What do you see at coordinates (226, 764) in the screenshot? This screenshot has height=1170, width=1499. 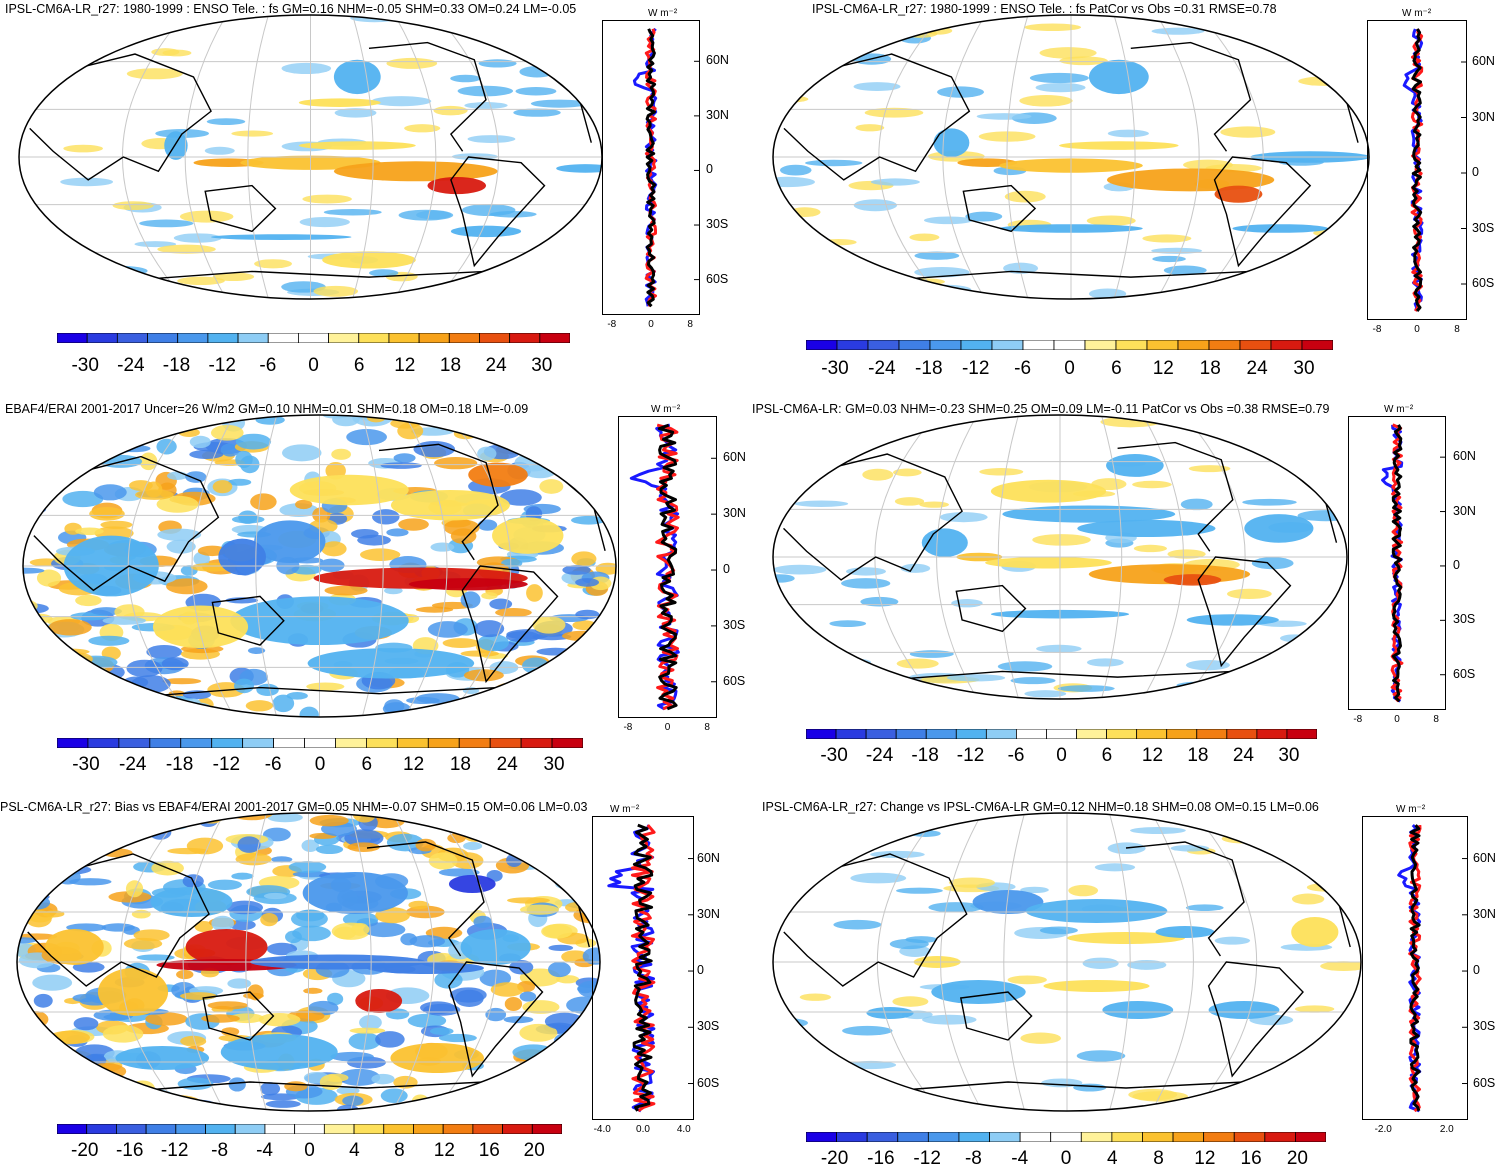 I see `colorbar-tick-label: -12` at bounding box center [226, 764].